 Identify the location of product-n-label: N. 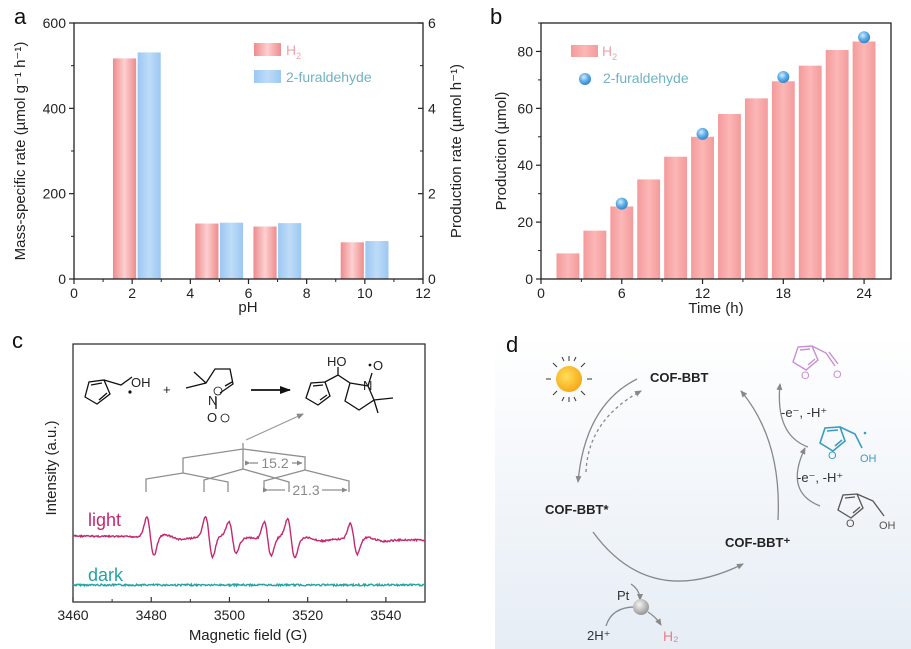
(367, 385).